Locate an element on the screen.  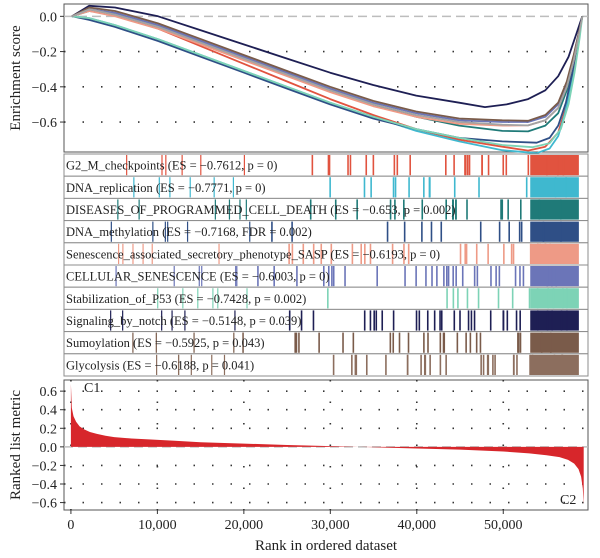
hit-row: Glycolysis (ES = −0.6188, p = 0.041) is located at coordinates (326, 365).